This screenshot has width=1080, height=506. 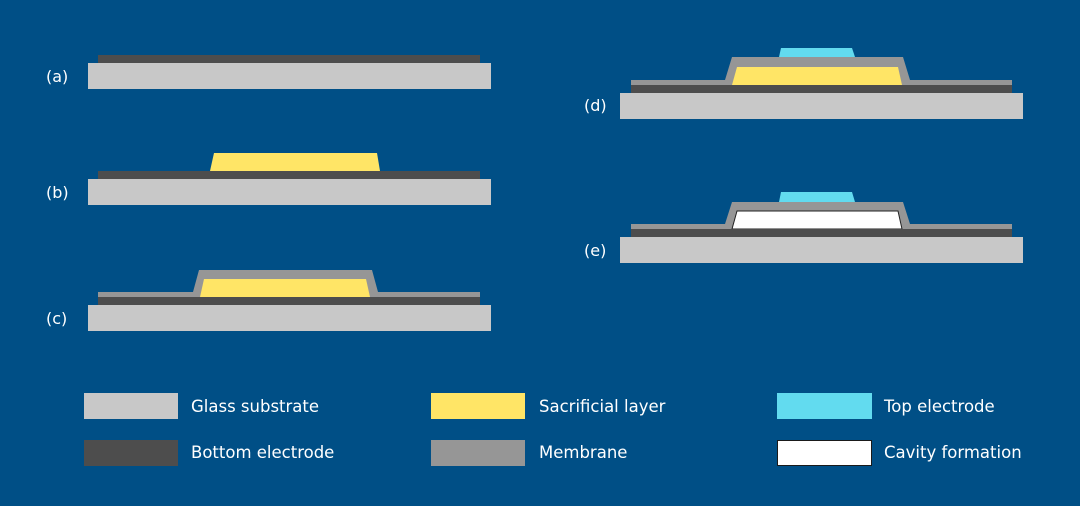 I want to click on legend-item-bottom-electrode: Bottom electrode, so click(x=209, y=453).